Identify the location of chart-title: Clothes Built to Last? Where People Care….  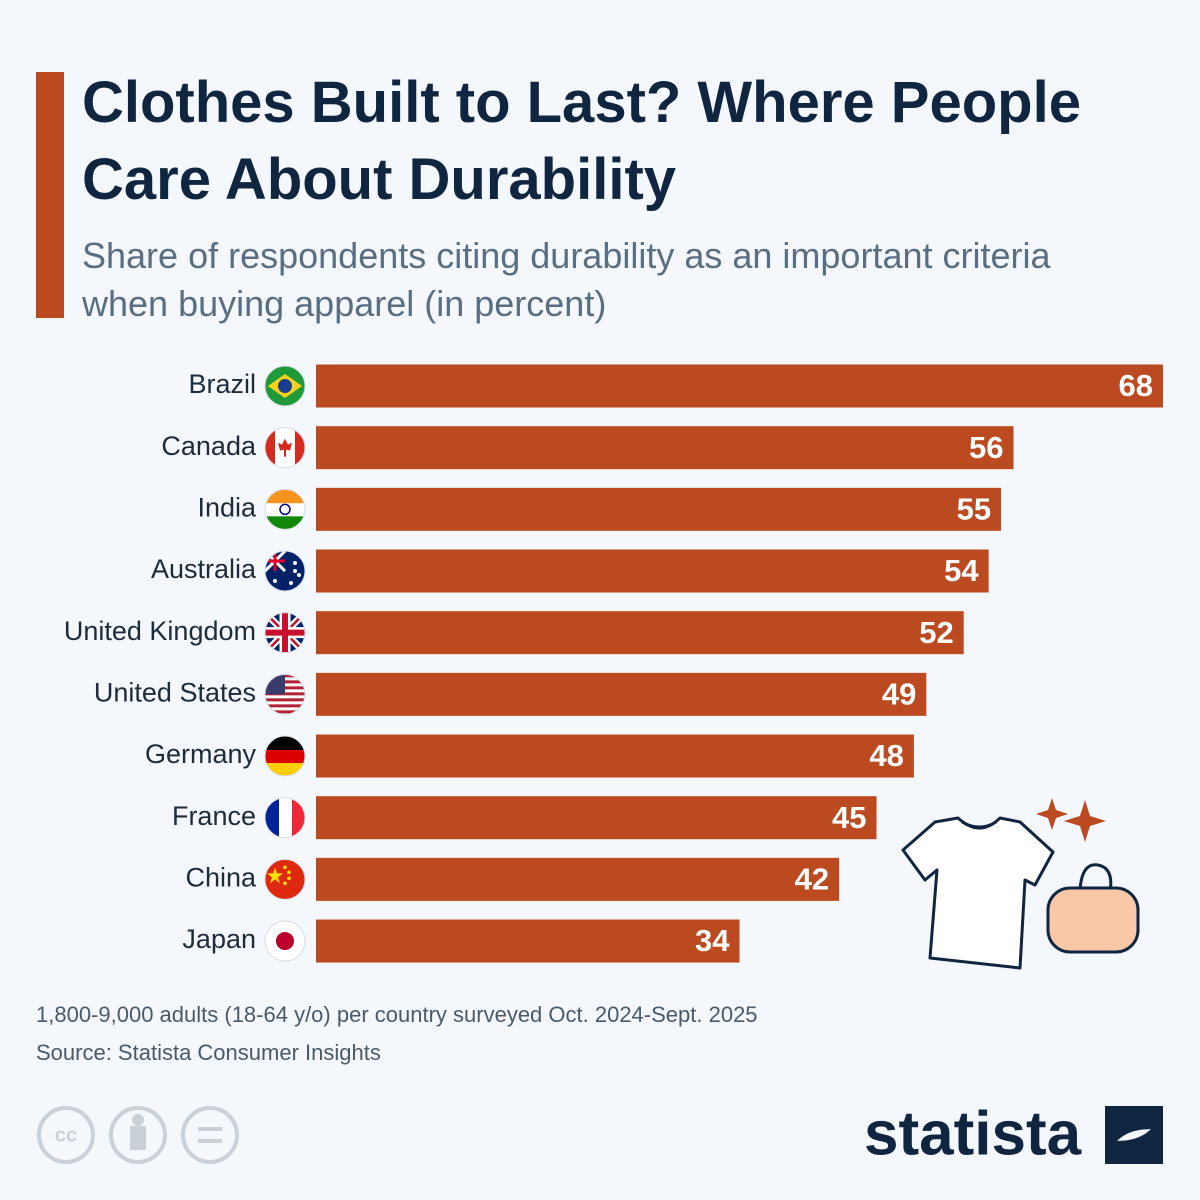
(581, 141).